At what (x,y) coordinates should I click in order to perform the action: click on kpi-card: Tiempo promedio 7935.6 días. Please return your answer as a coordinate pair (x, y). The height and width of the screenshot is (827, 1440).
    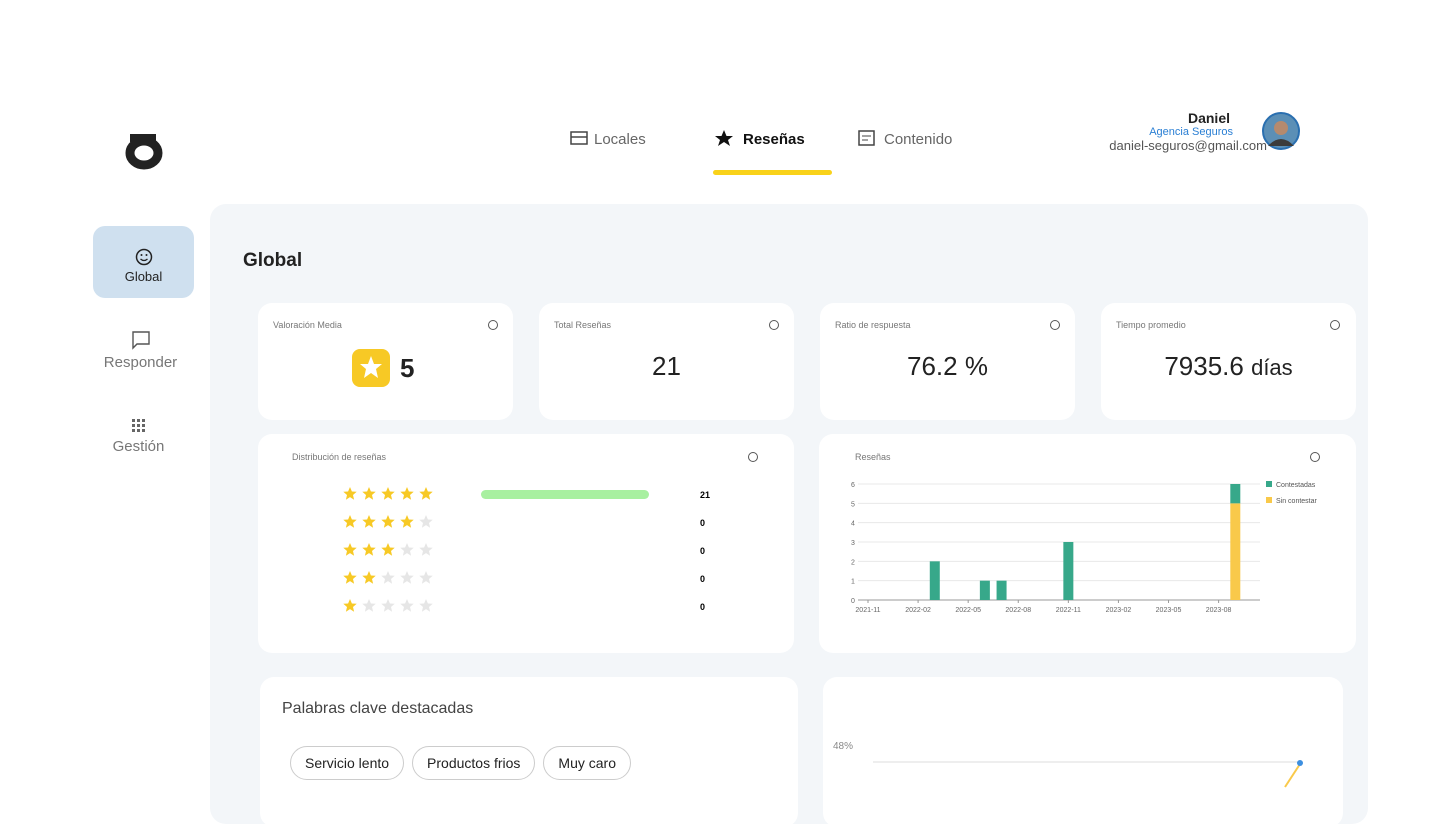
    Looking at the image, I should click on (1228, 361).